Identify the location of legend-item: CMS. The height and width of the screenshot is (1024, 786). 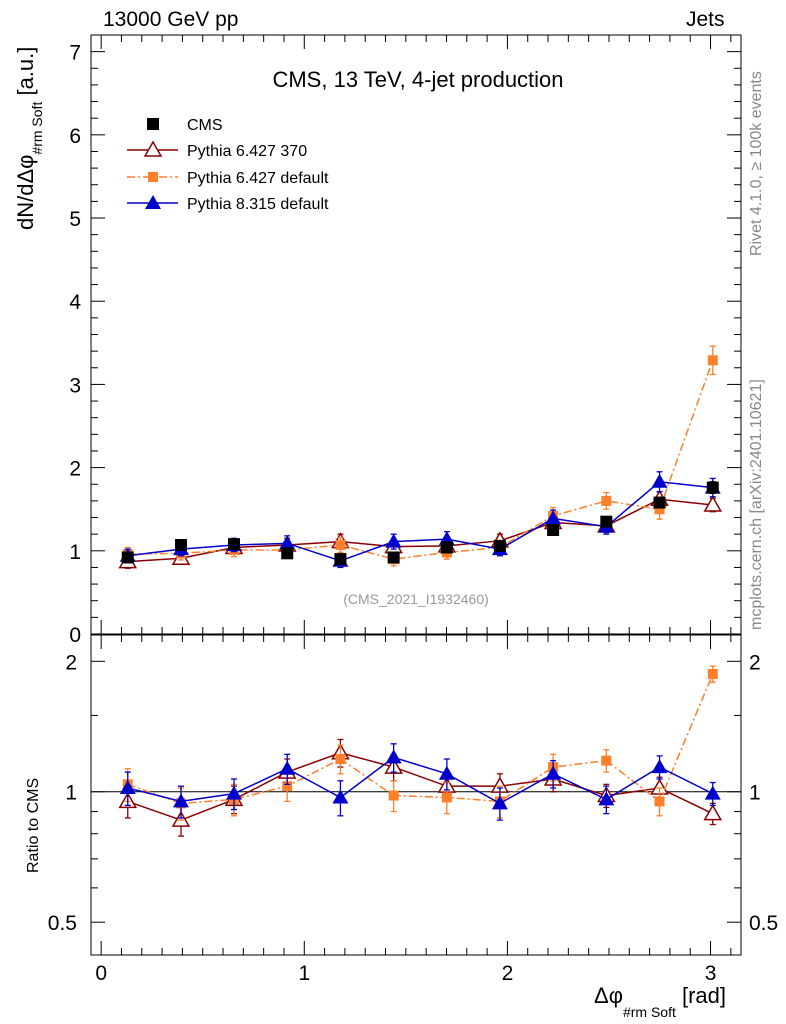
(185, 125).